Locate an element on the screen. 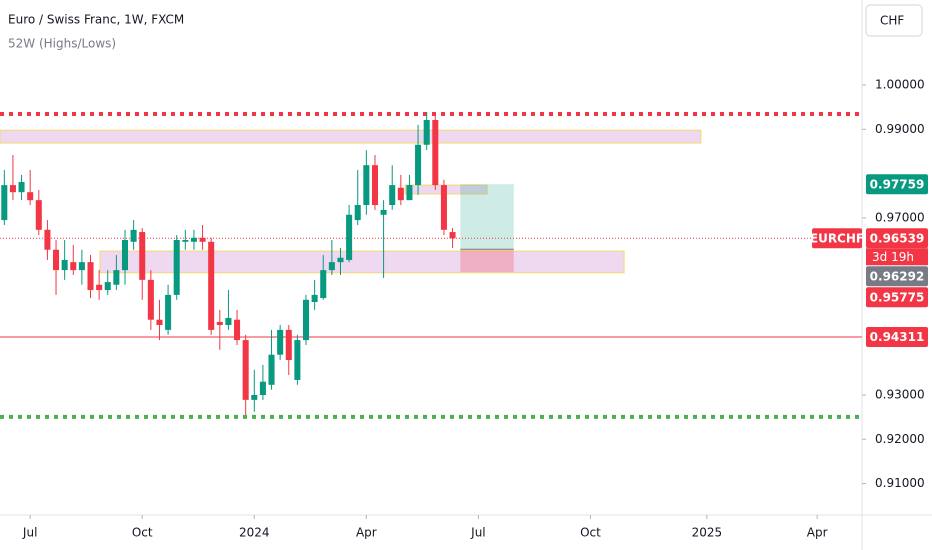  chart-title: Euro / Swiss Franc, 1W, FXCM is located at coordinates (96, 20).